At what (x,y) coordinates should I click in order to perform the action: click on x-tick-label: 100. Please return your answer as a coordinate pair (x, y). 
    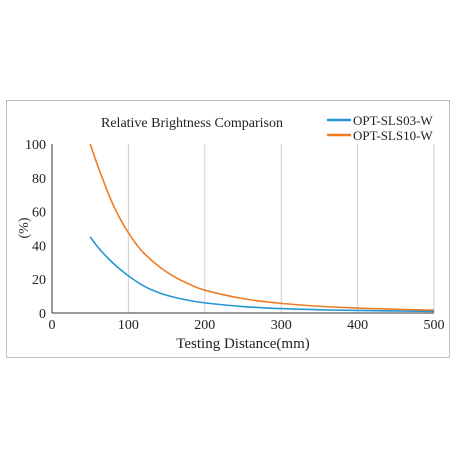
    Looking at the image, I should click on (128, 325).